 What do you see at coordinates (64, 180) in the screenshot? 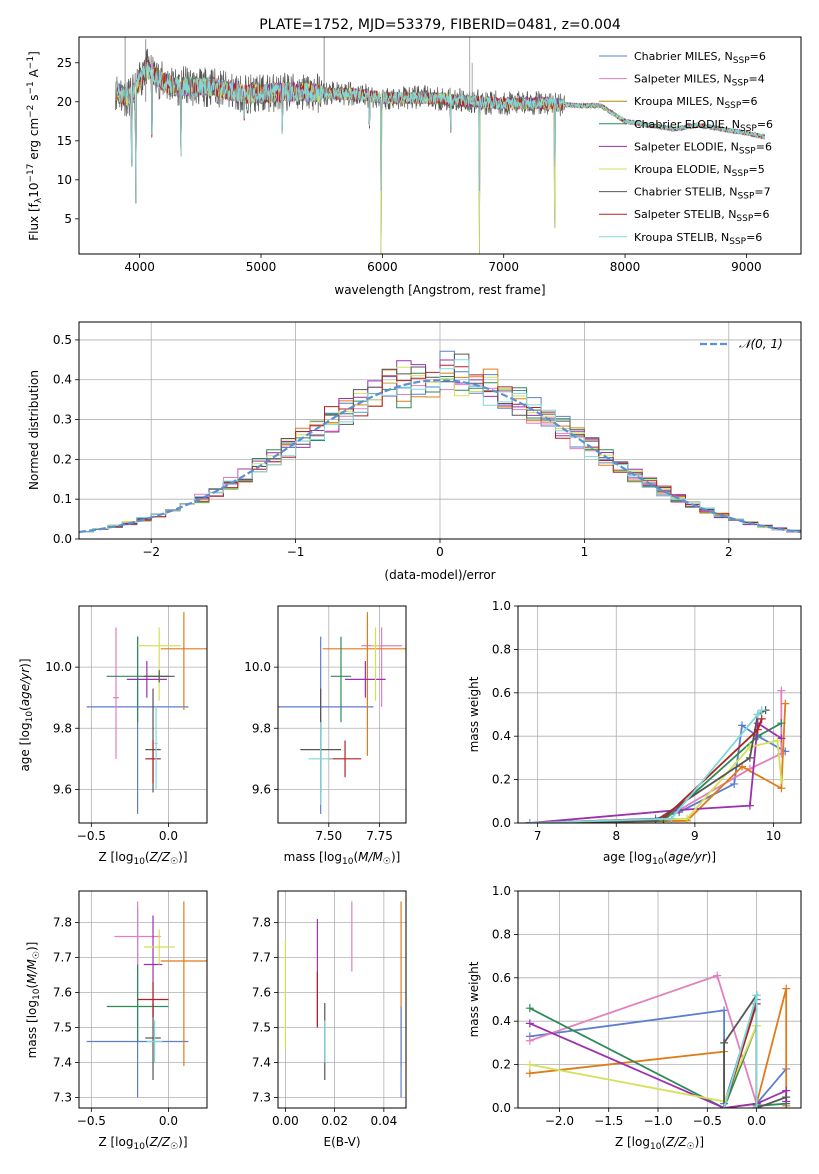
I see `y-tick-label: 10` at bounding box center [64, 180].